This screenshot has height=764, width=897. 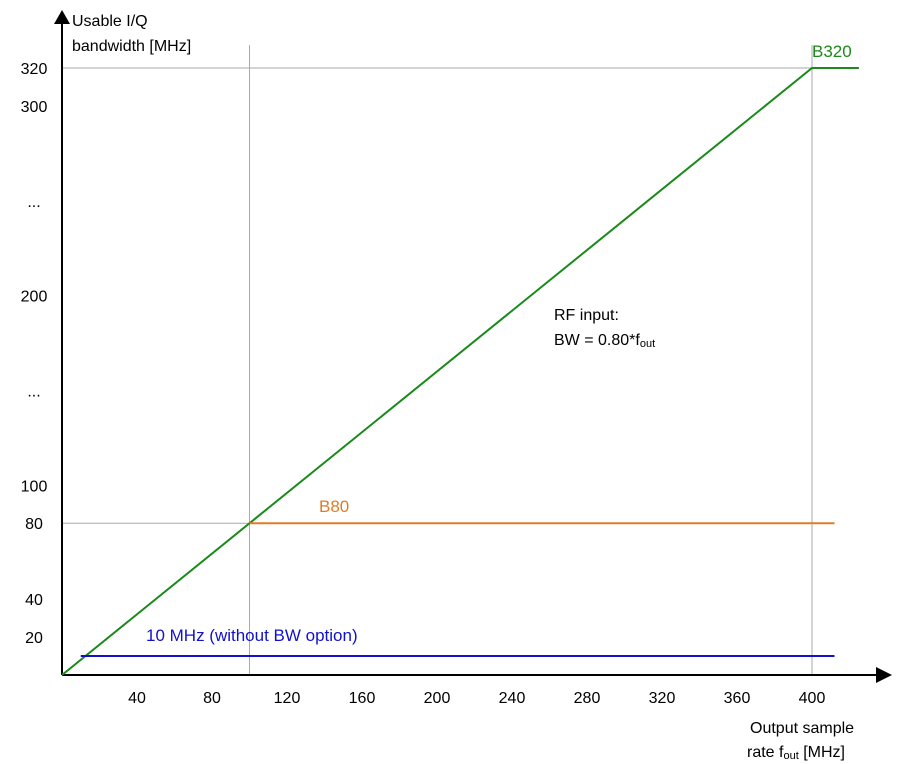 I want to click on x-tick-label: 240, so click(x=512, y=698).